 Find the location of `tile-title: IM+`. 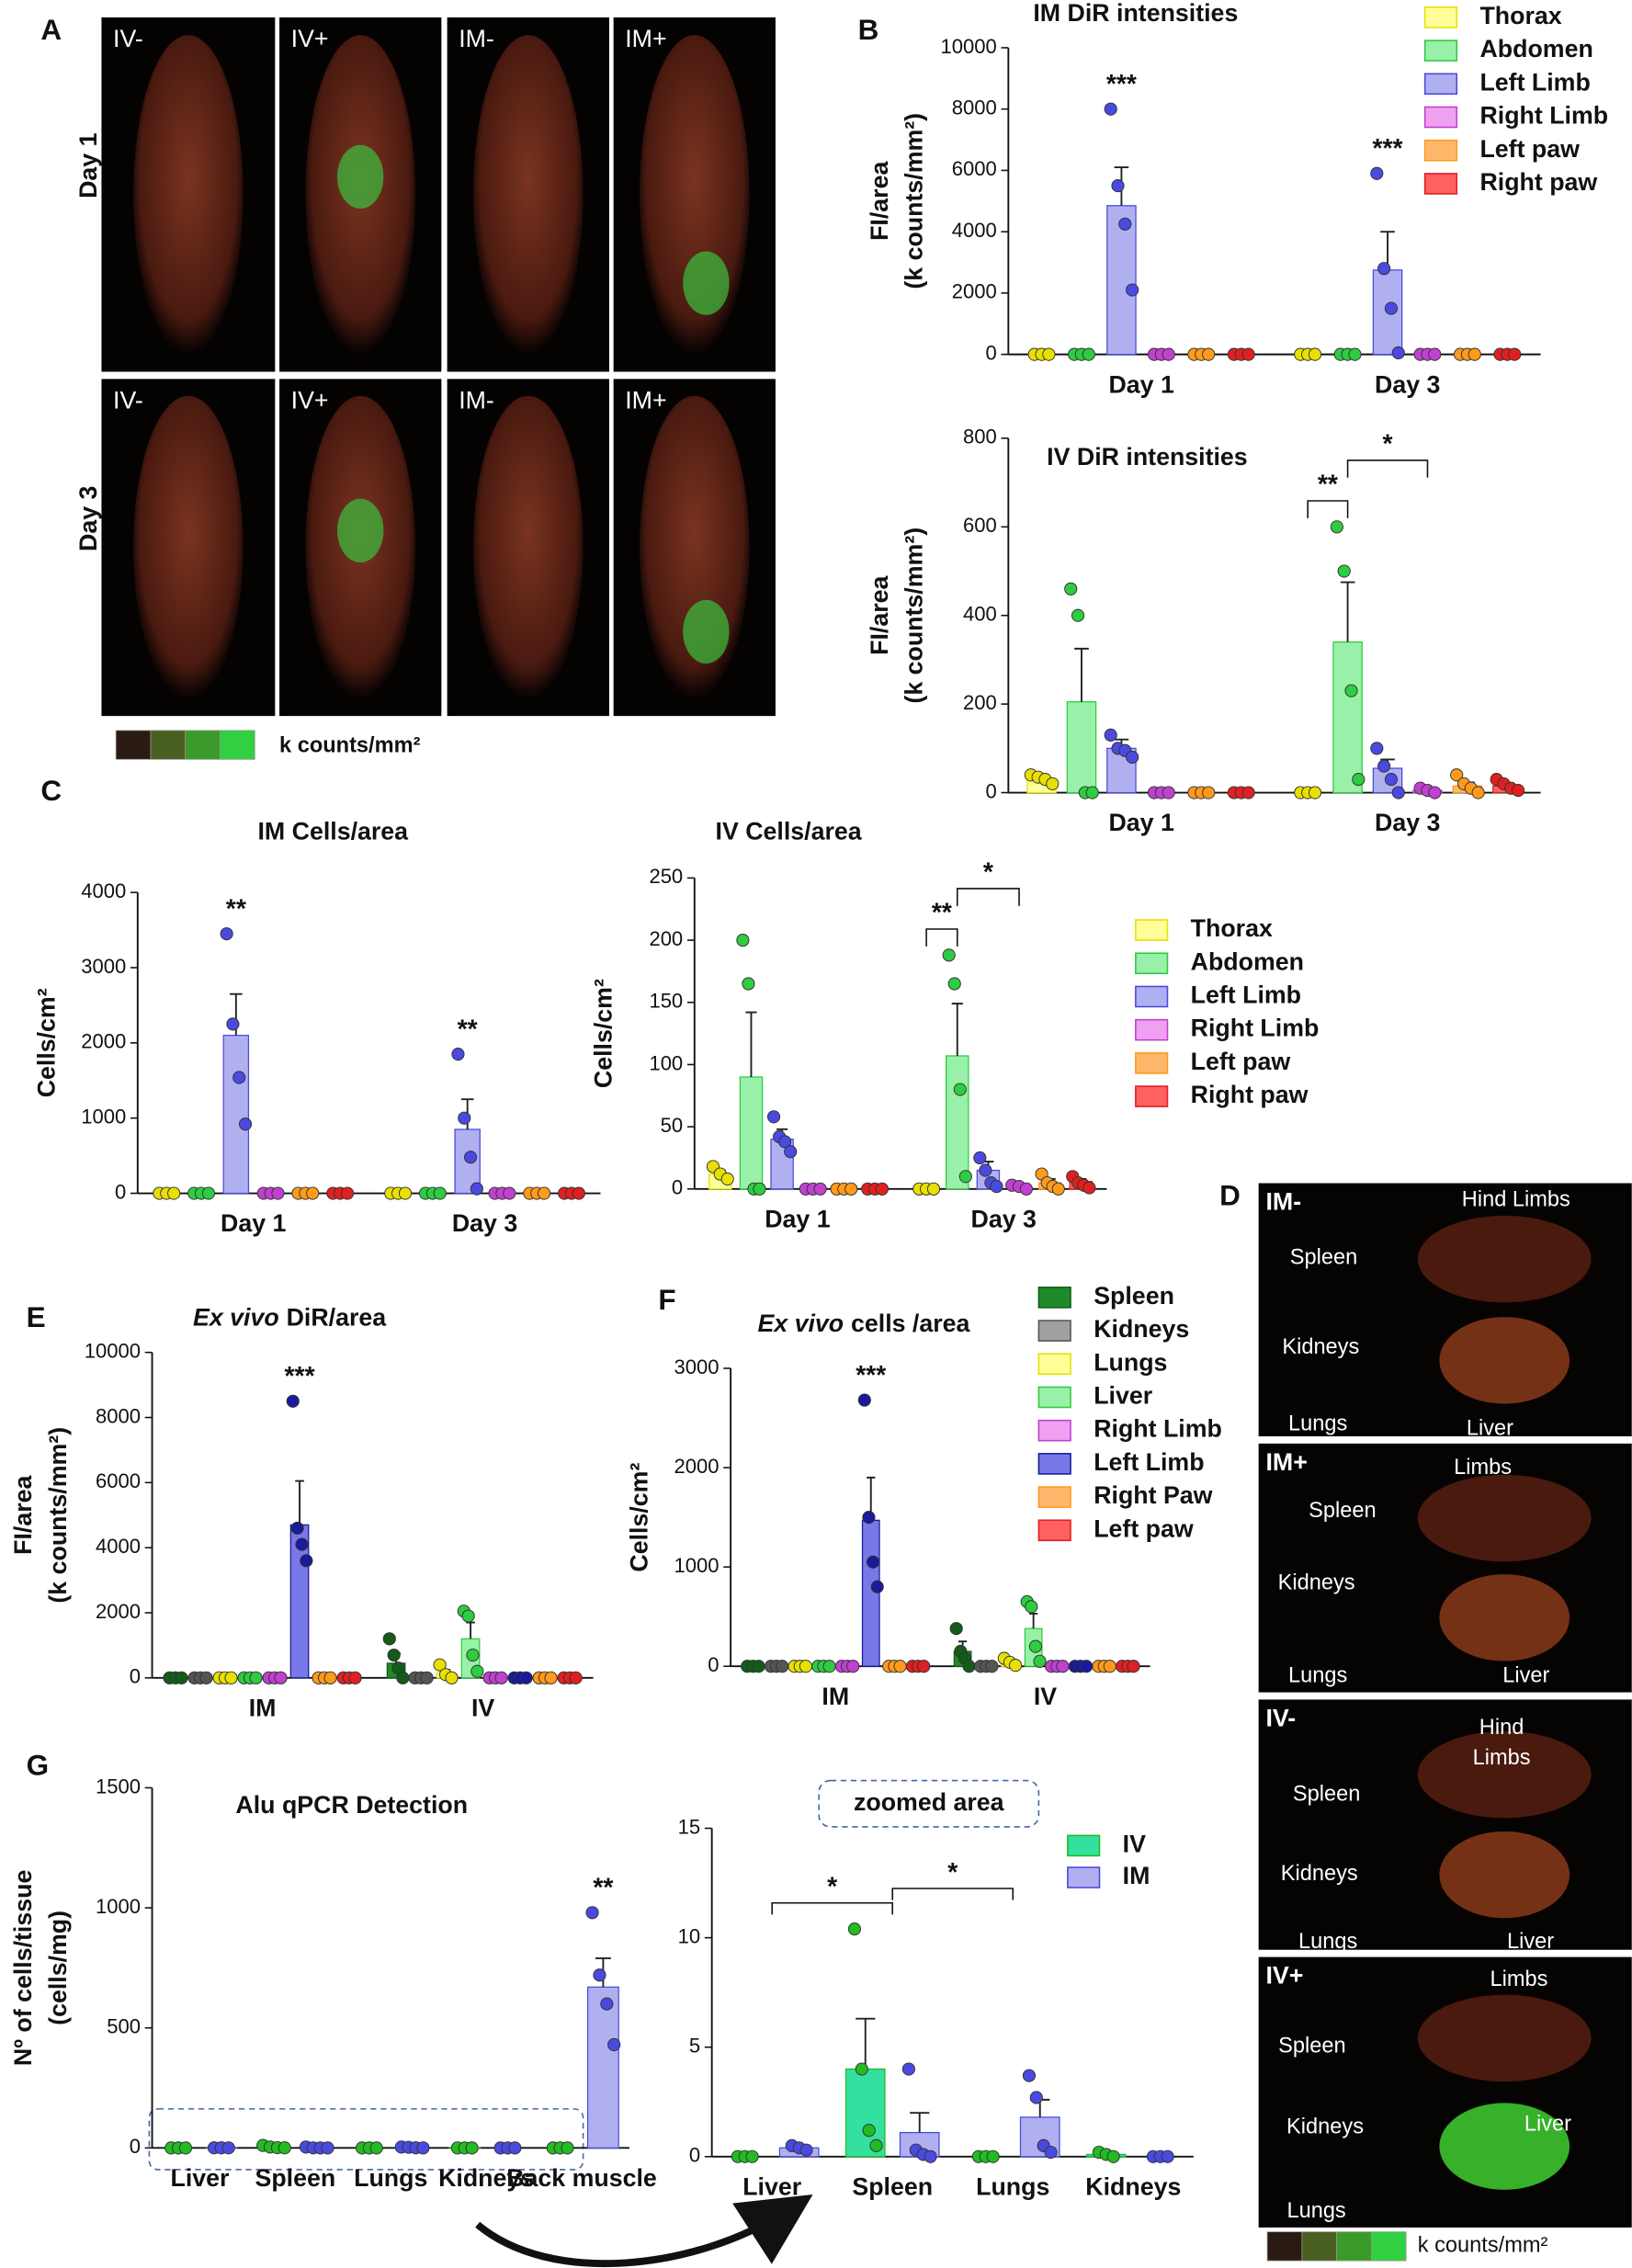

tile-title: IM+ is located at coordinates (1287, 1462).